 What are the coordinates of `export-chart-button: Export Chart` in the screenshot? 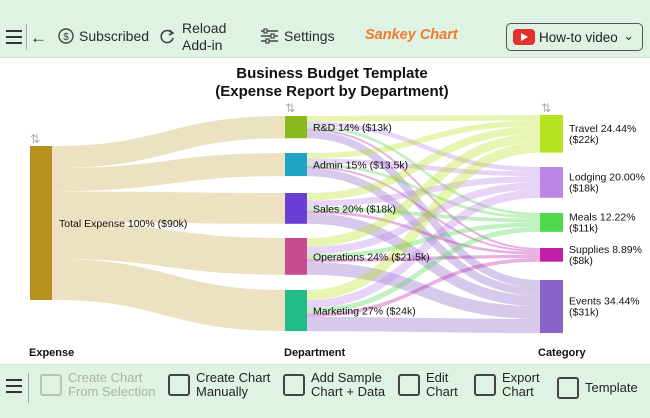 It's located at (507, 385).